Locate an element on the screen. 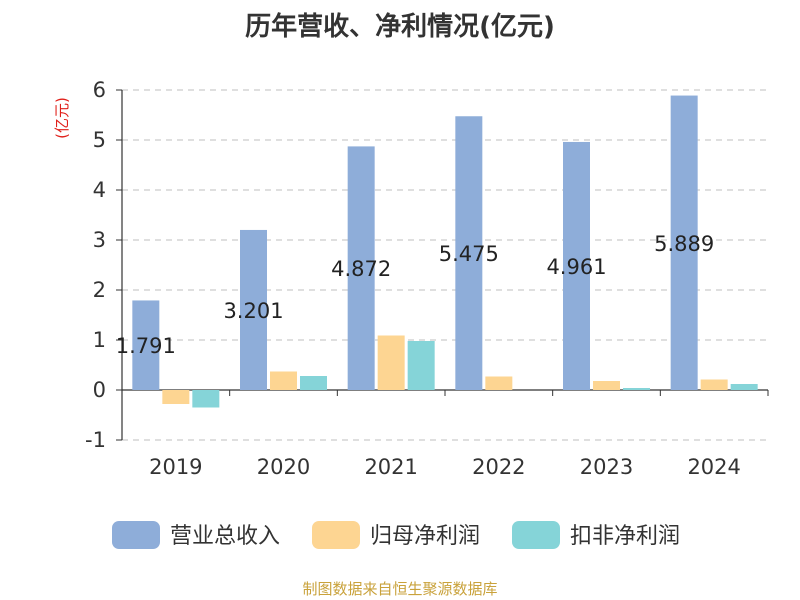  x-tick-label: 2022 is located at coordinates (498, 467).